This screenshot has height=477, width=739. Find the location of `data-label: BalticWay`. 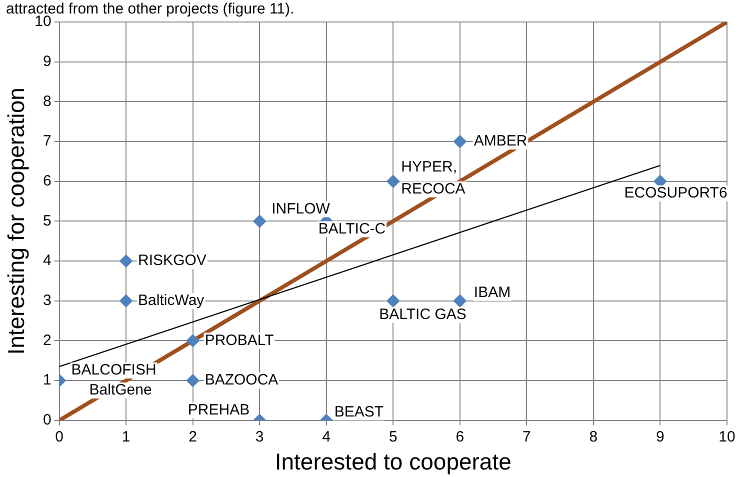

data-label: BalticWay is located at coordinates (171, 301).